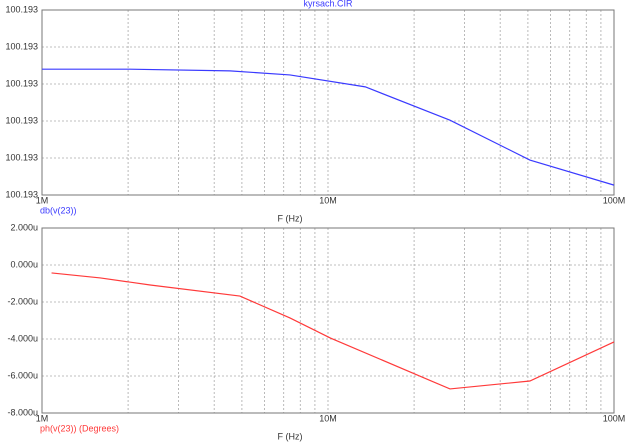  What do you see at coordinates (79, 428) in the screenshot?
I see `trace-label: ph(v(23)) (Degrees)` at bounding box center [79, 428].